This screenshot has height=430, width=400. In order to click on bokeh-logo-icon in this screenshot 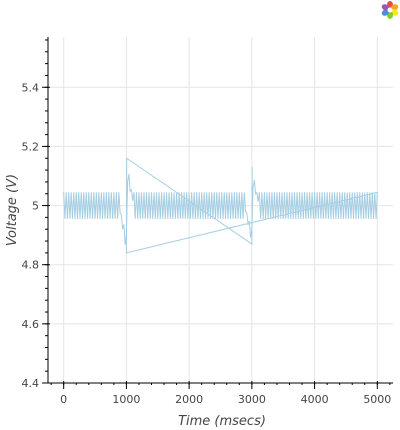, I will do `click(390, 10)`.